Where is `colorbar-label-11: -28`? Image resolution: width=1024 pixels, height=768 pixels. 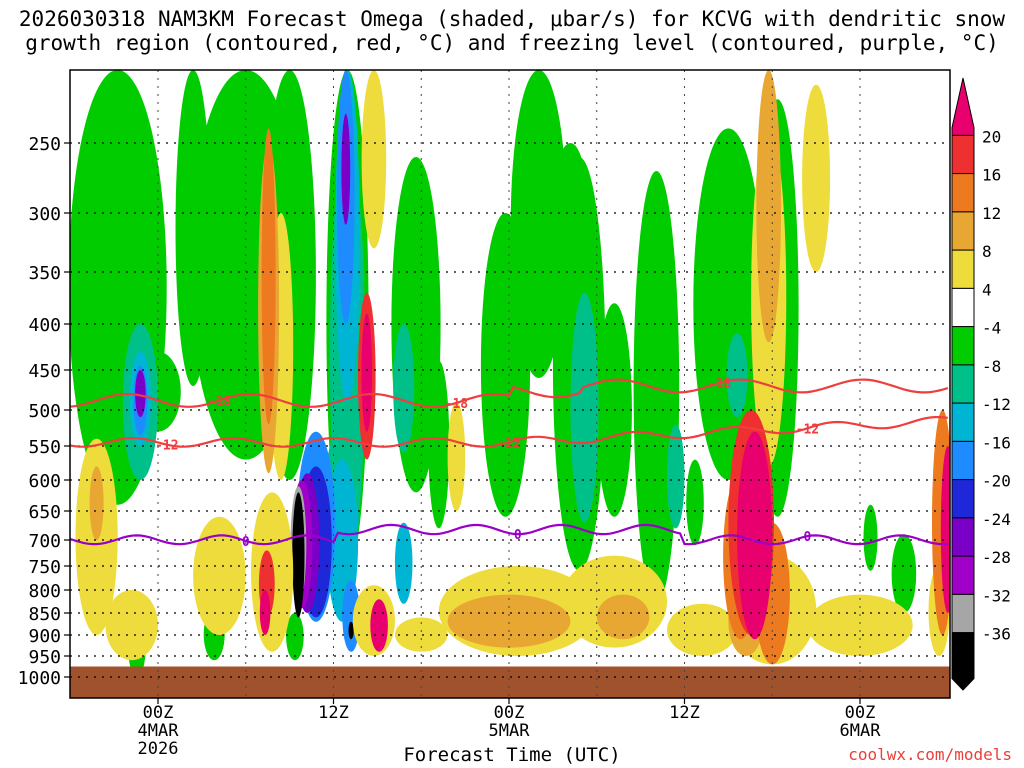
colorbar-label-11: -28 is located at coordinates (996, 557).